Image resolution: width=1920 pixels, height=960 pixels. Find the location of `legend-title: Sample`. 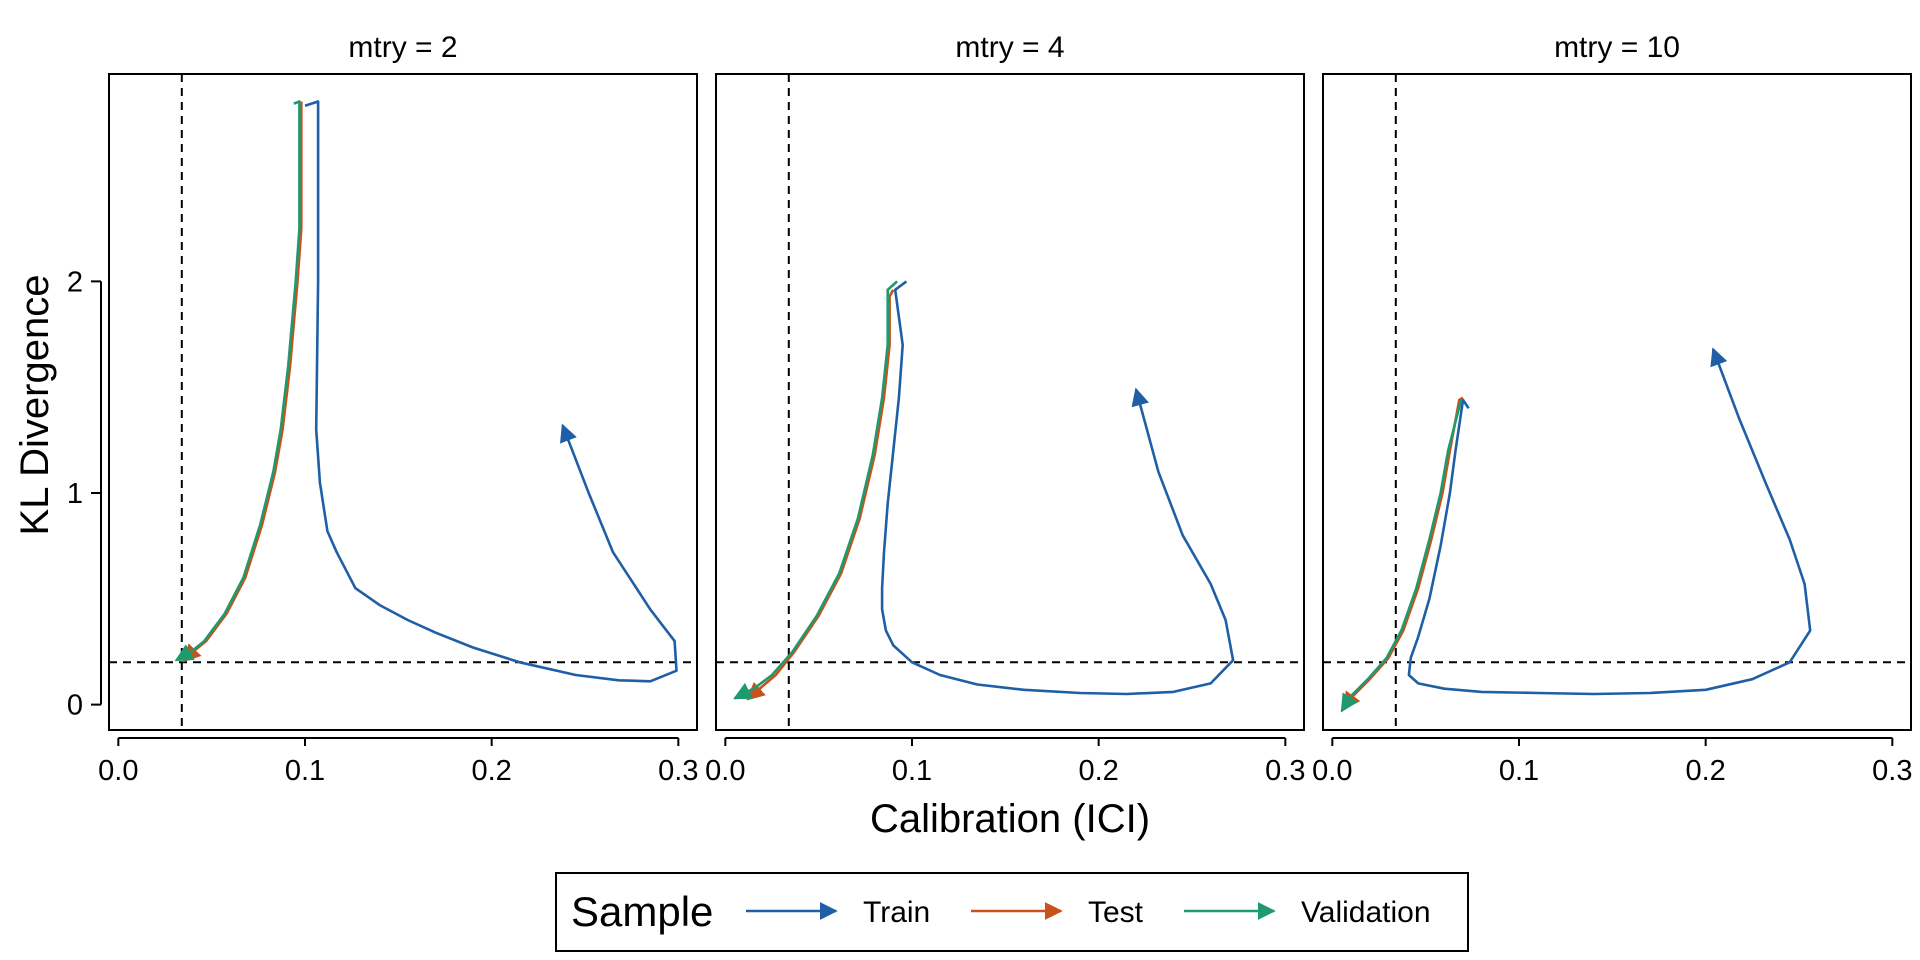

legend-title: Sample is located at coordinates (642, 911).